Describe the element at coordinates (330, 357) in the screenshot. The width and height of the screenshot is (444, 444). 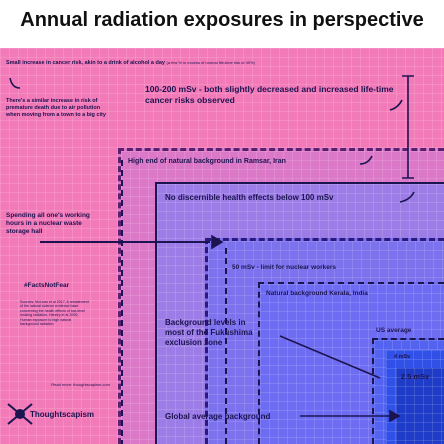
I see `fukushima-arrow` at that location.